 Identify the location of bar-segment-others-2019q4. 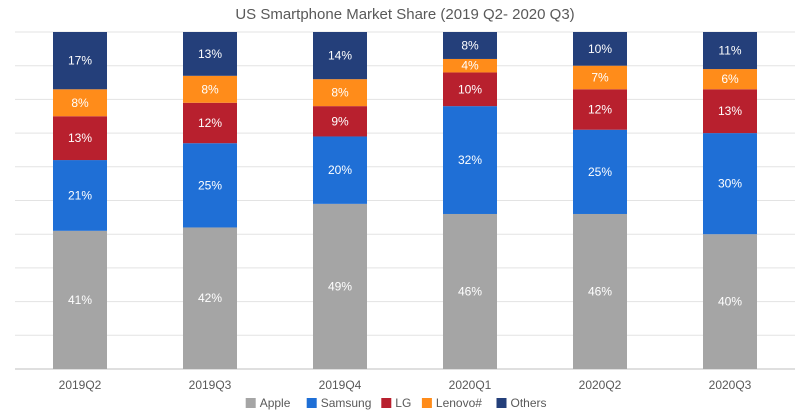
(340, 56).